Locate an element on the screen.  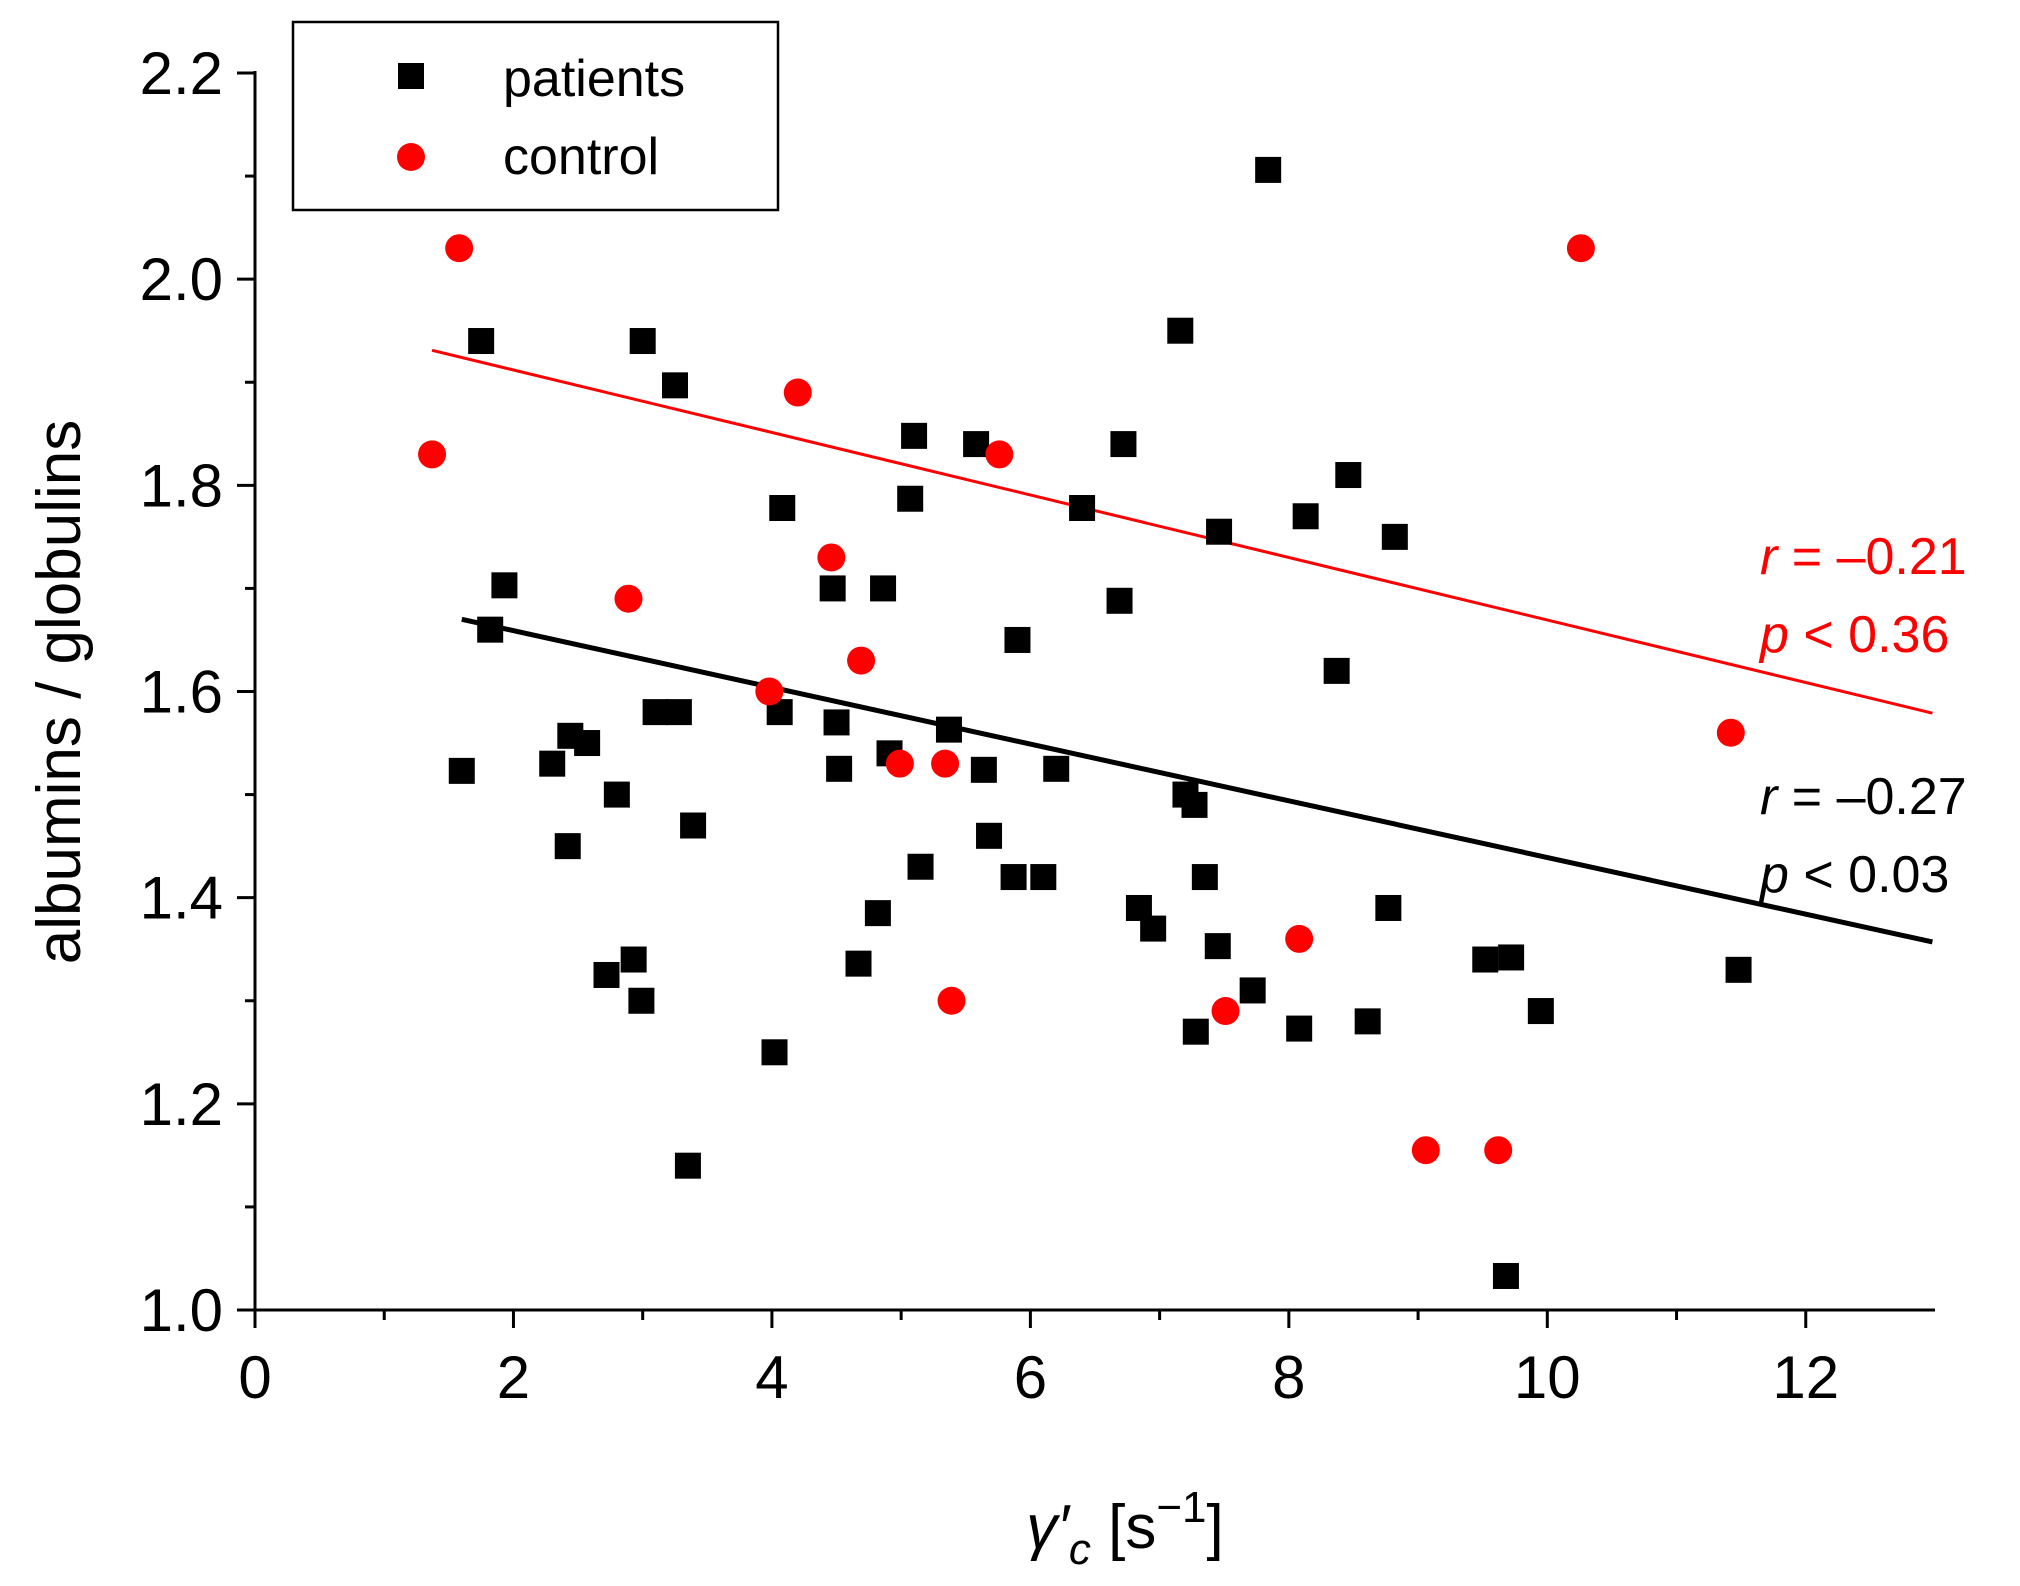
legend-marker-patients is located at coordinates (411, 76).